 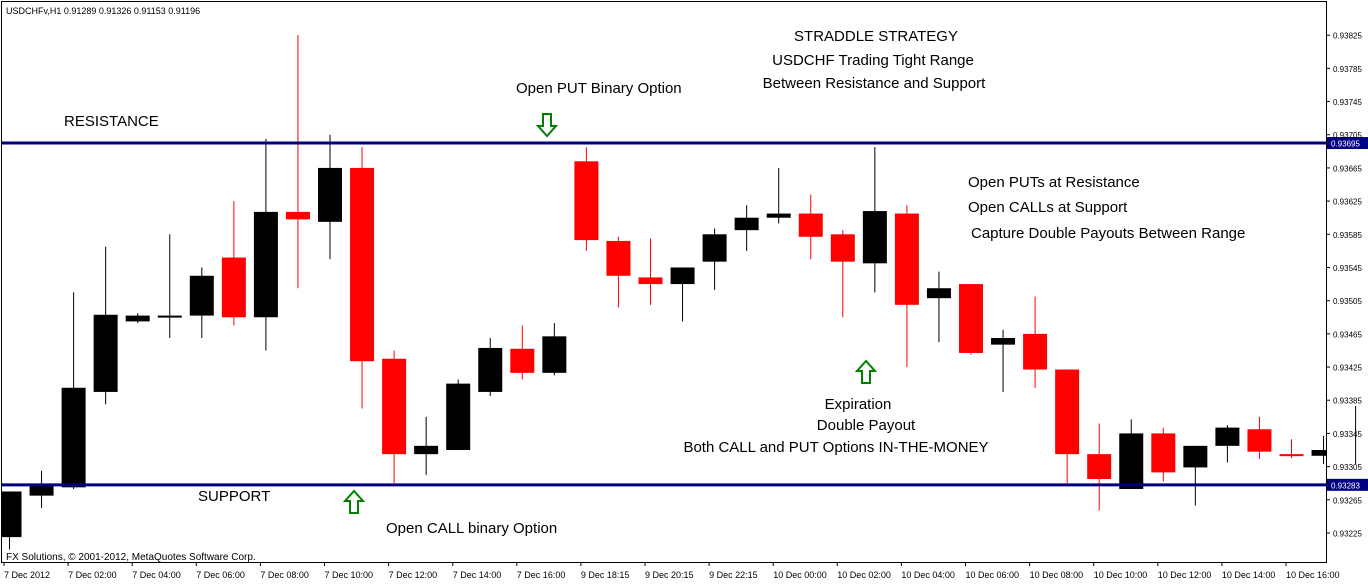 What do you see at coordinates (874, 83) in the screenshot?
I see `chart-title-line-3: Between Resistance and Support` at bounding box center [874, 83].